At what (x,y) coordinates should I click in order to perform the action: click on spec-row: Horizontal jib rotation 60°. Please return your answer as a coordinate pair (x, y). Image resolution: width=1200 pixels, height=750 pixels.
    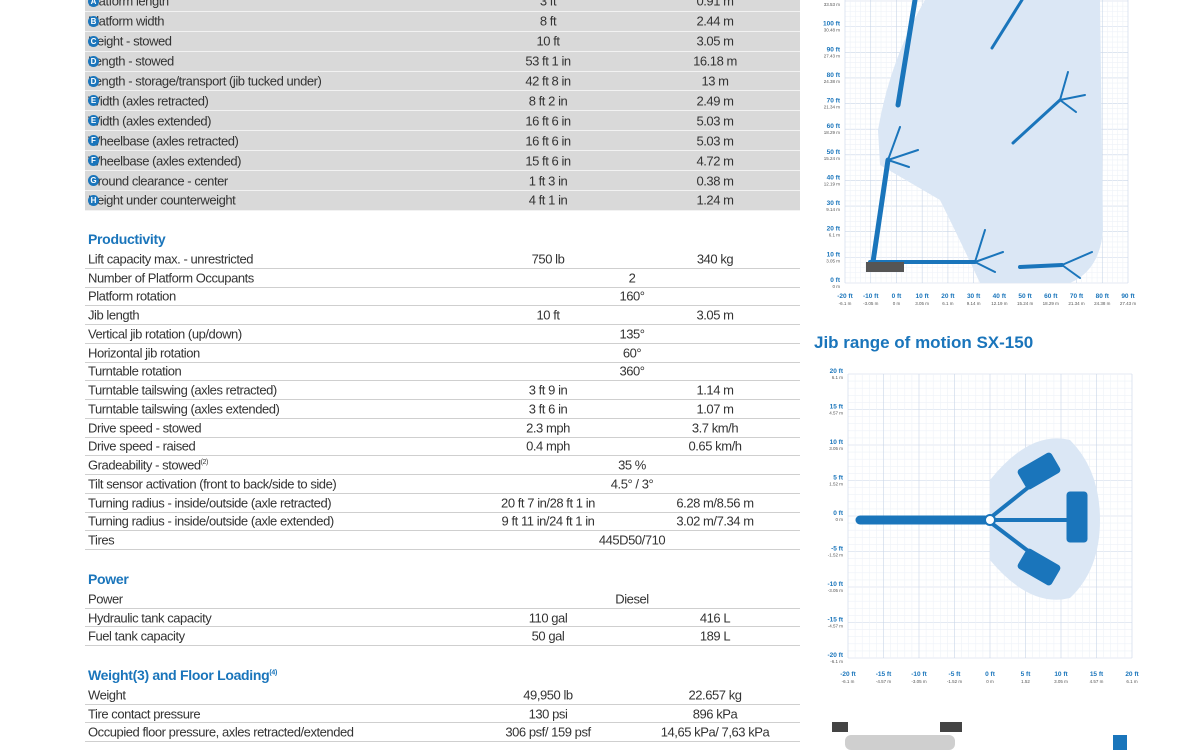
    Looking at the image, I should click on (442, 353).